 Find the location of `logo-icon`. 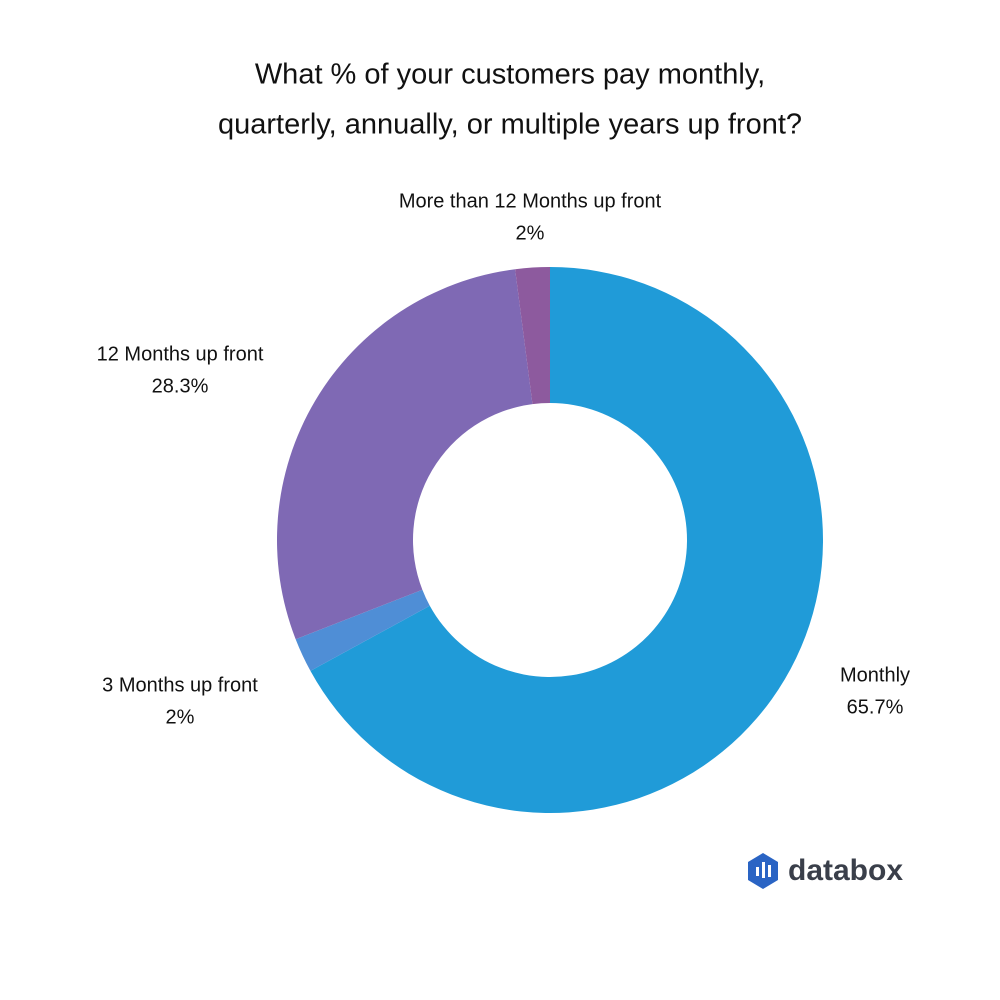

logo-icon is located at coordinates (763, 871).